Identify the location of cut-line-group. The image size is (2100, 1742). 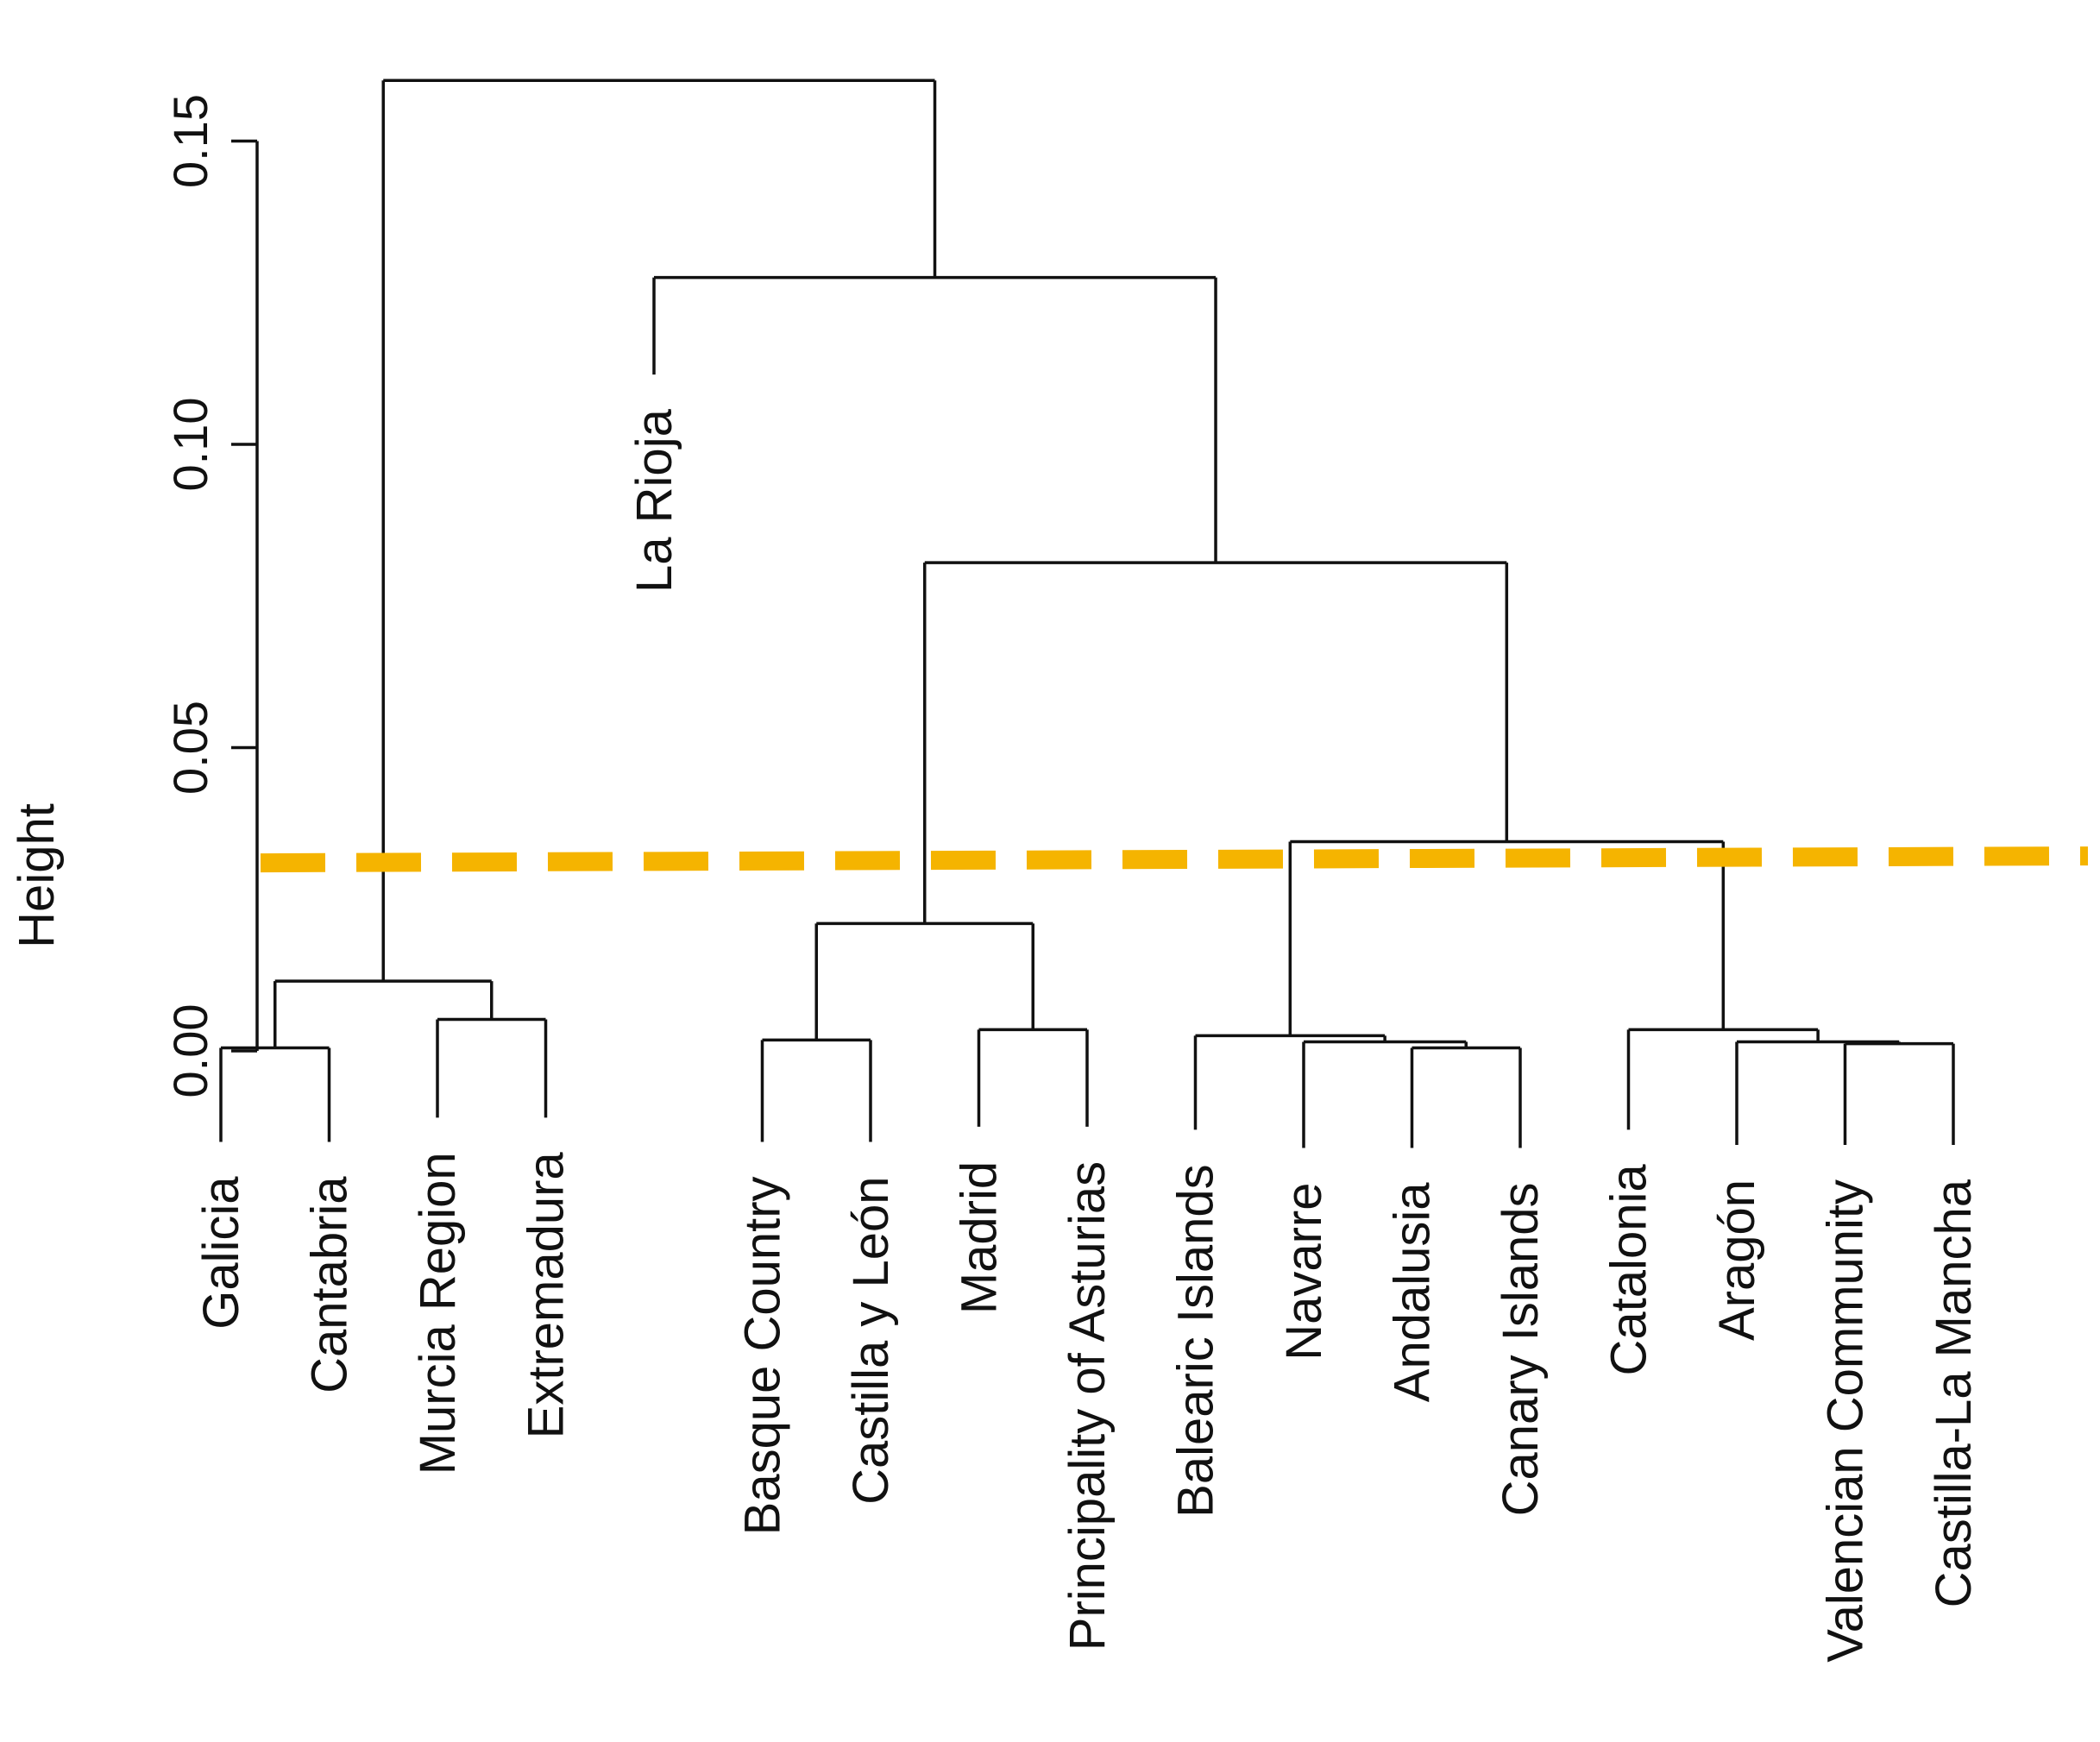
(1174, 860).